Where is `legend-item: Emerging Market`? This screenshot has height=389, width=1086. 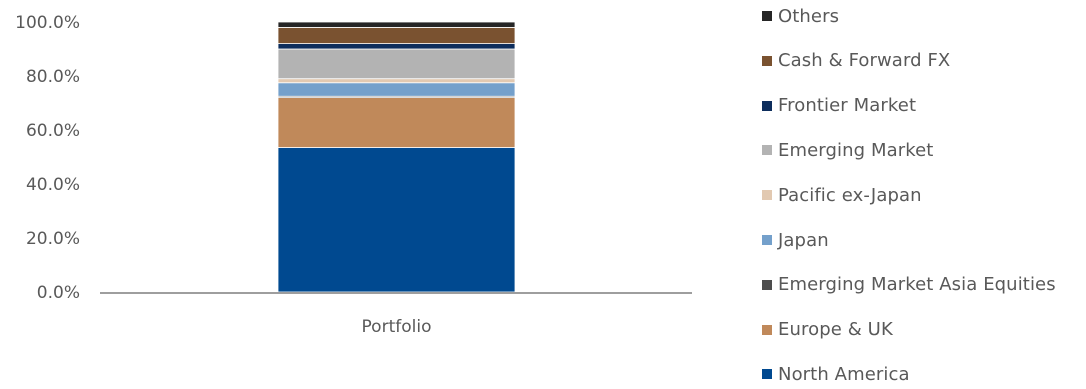 legend-item: Emerging Market is located at coordinates (847, 150).